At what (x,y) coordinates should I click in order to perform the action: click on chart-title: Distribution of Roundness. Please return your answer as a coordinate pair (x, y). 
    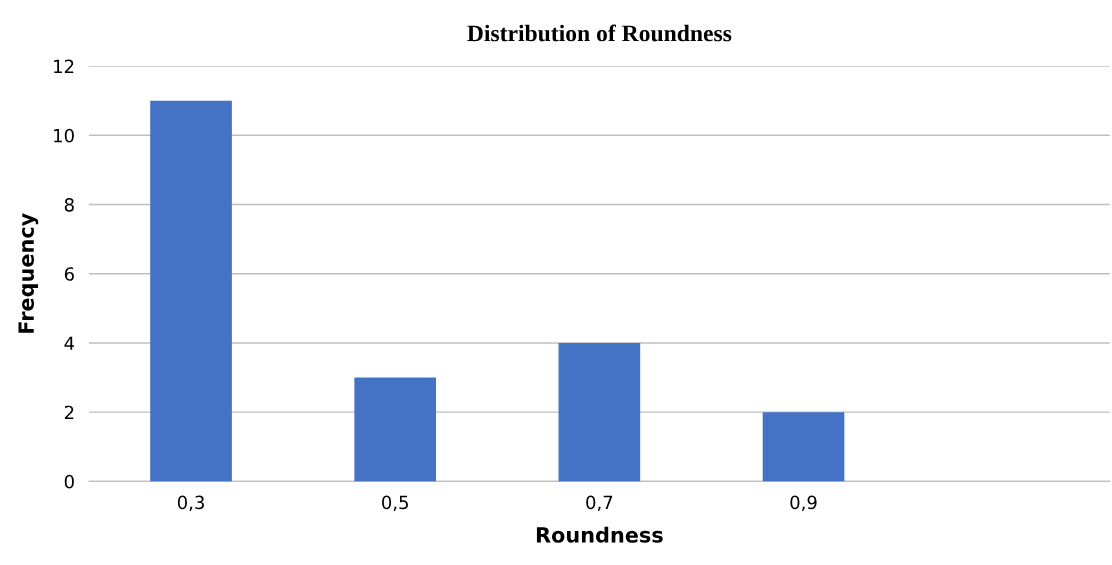
    Looking at the image, I should click on (599, 33).